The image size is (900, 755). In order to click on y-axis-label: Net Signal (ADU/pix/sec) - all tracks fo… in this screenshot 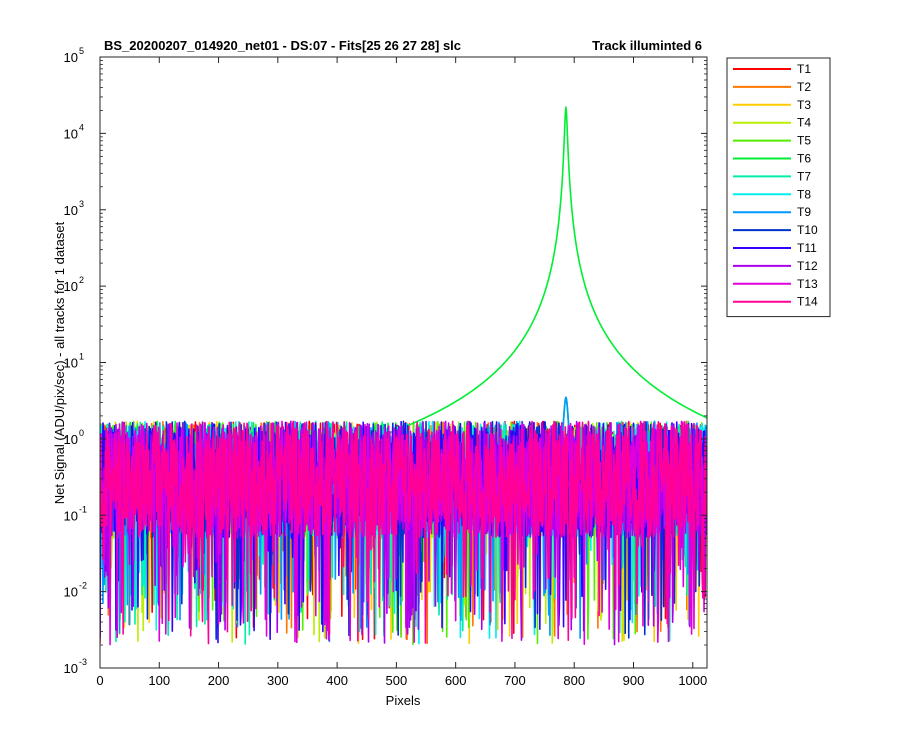, I will do `click(59, 362)`.